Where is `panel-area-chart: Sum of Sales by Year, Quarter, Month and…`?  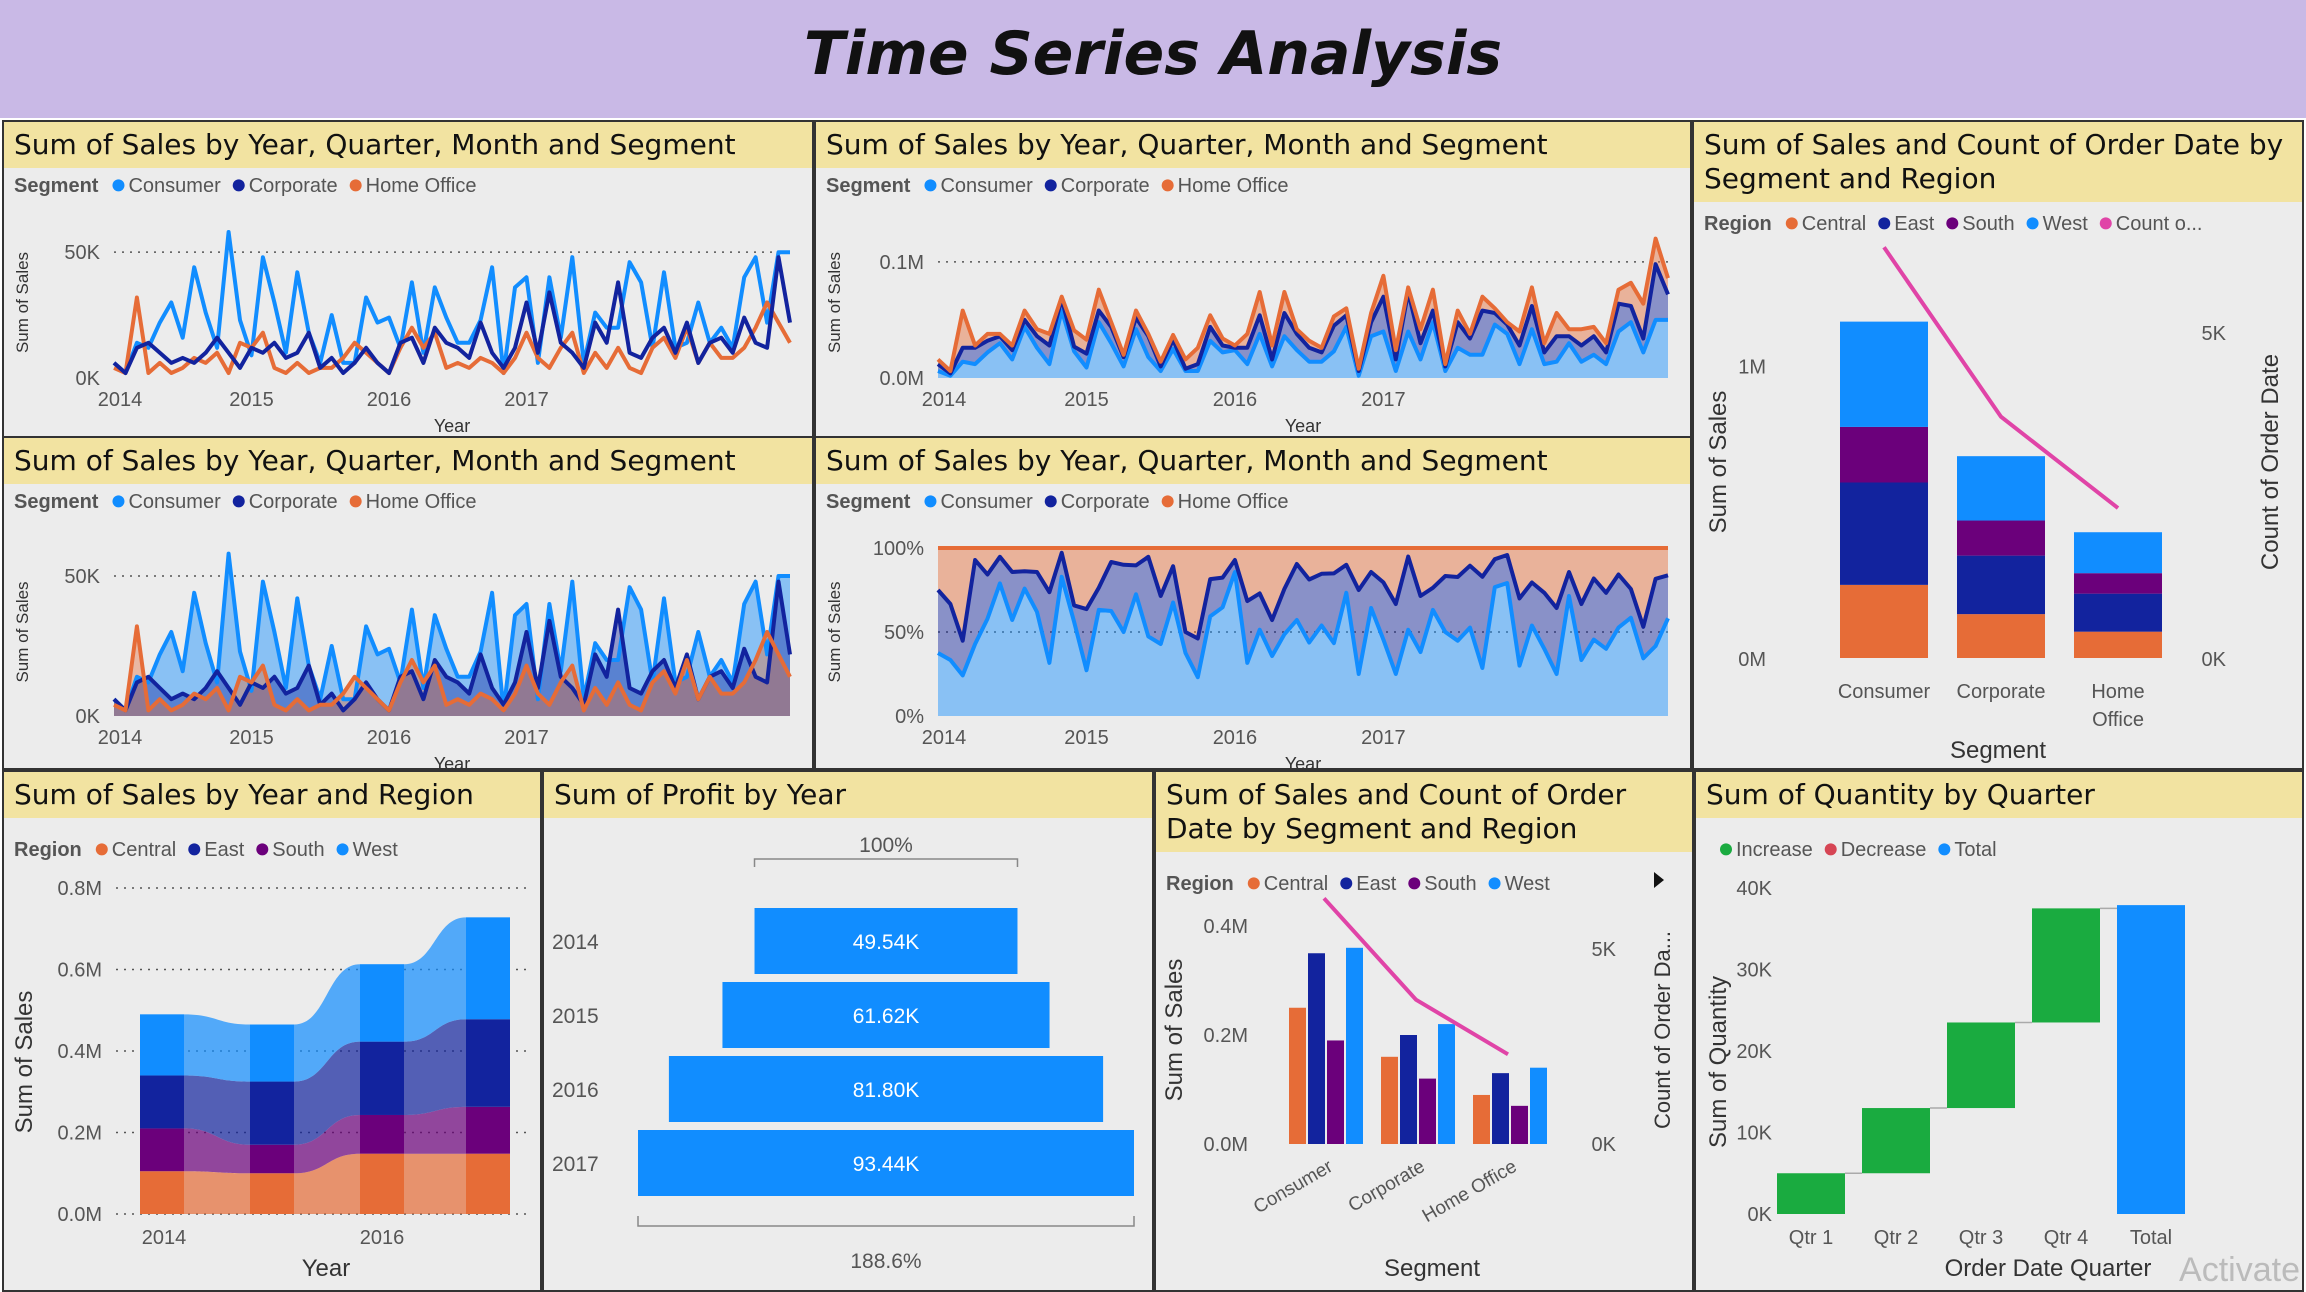 panel-area-chart: Sum of Sales by Year, Quarter, Month and… is located at coordinates (408, 603).